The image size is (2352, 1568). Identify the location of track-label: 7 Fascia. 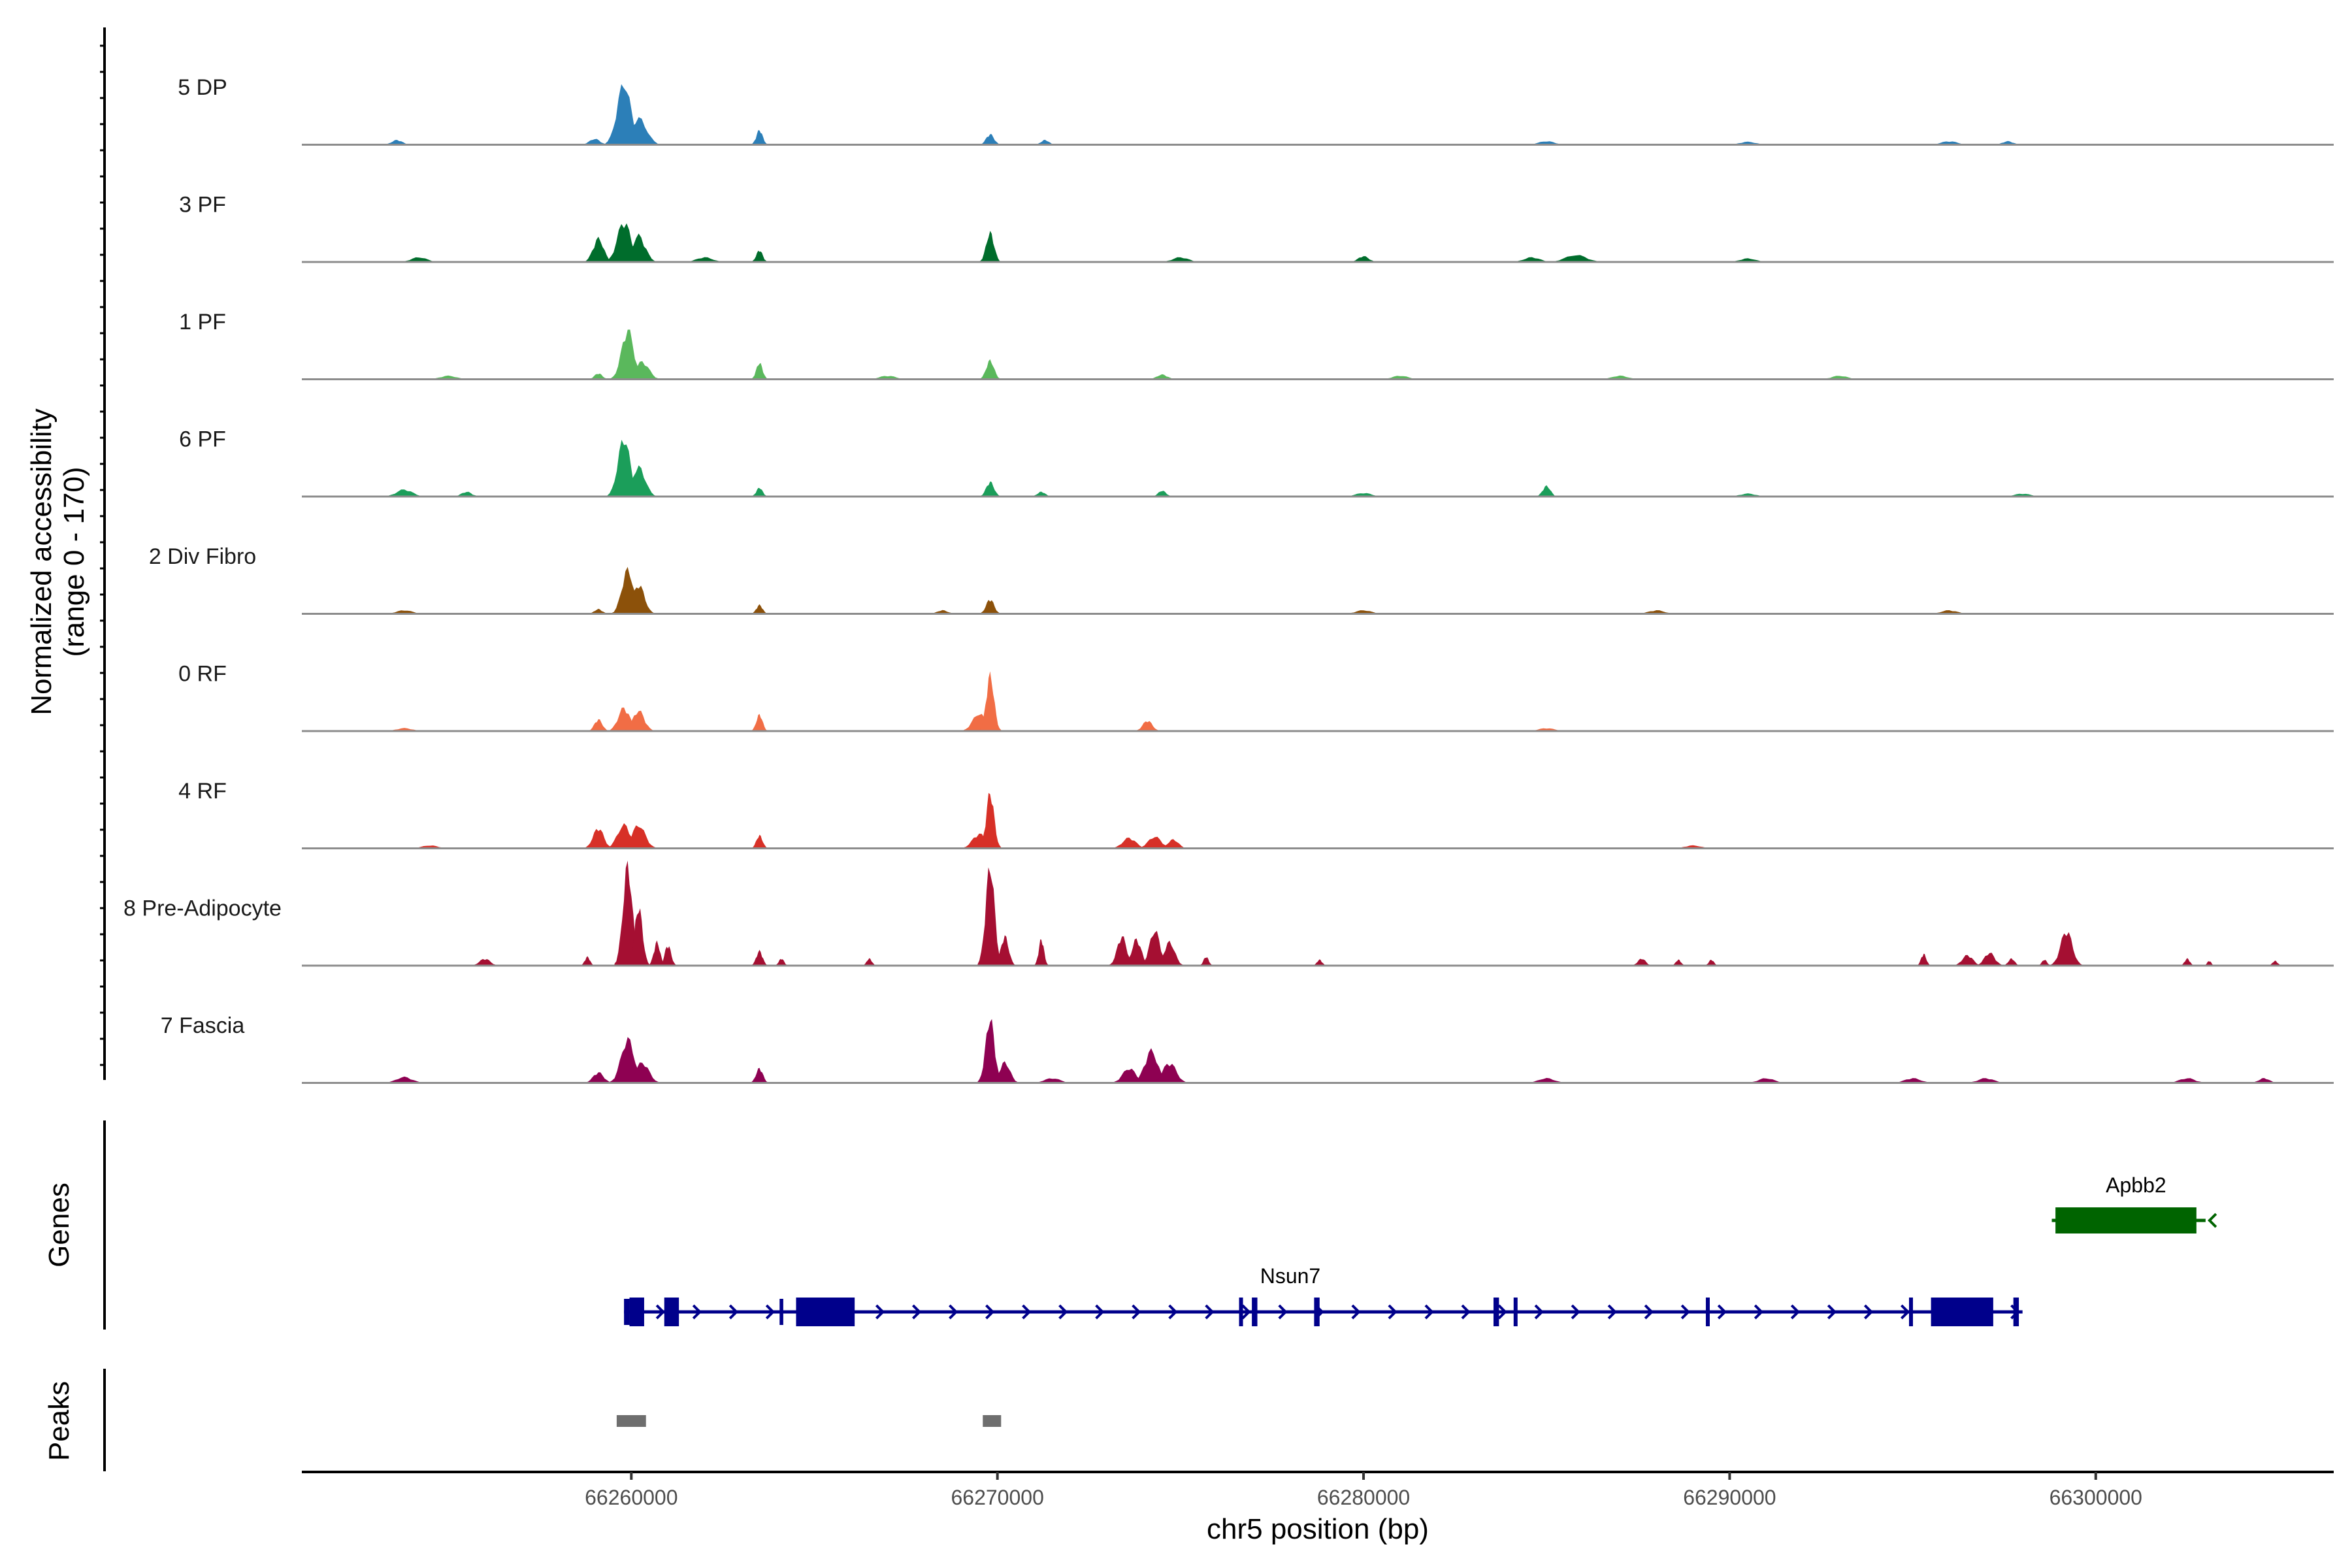
(203, 1025).